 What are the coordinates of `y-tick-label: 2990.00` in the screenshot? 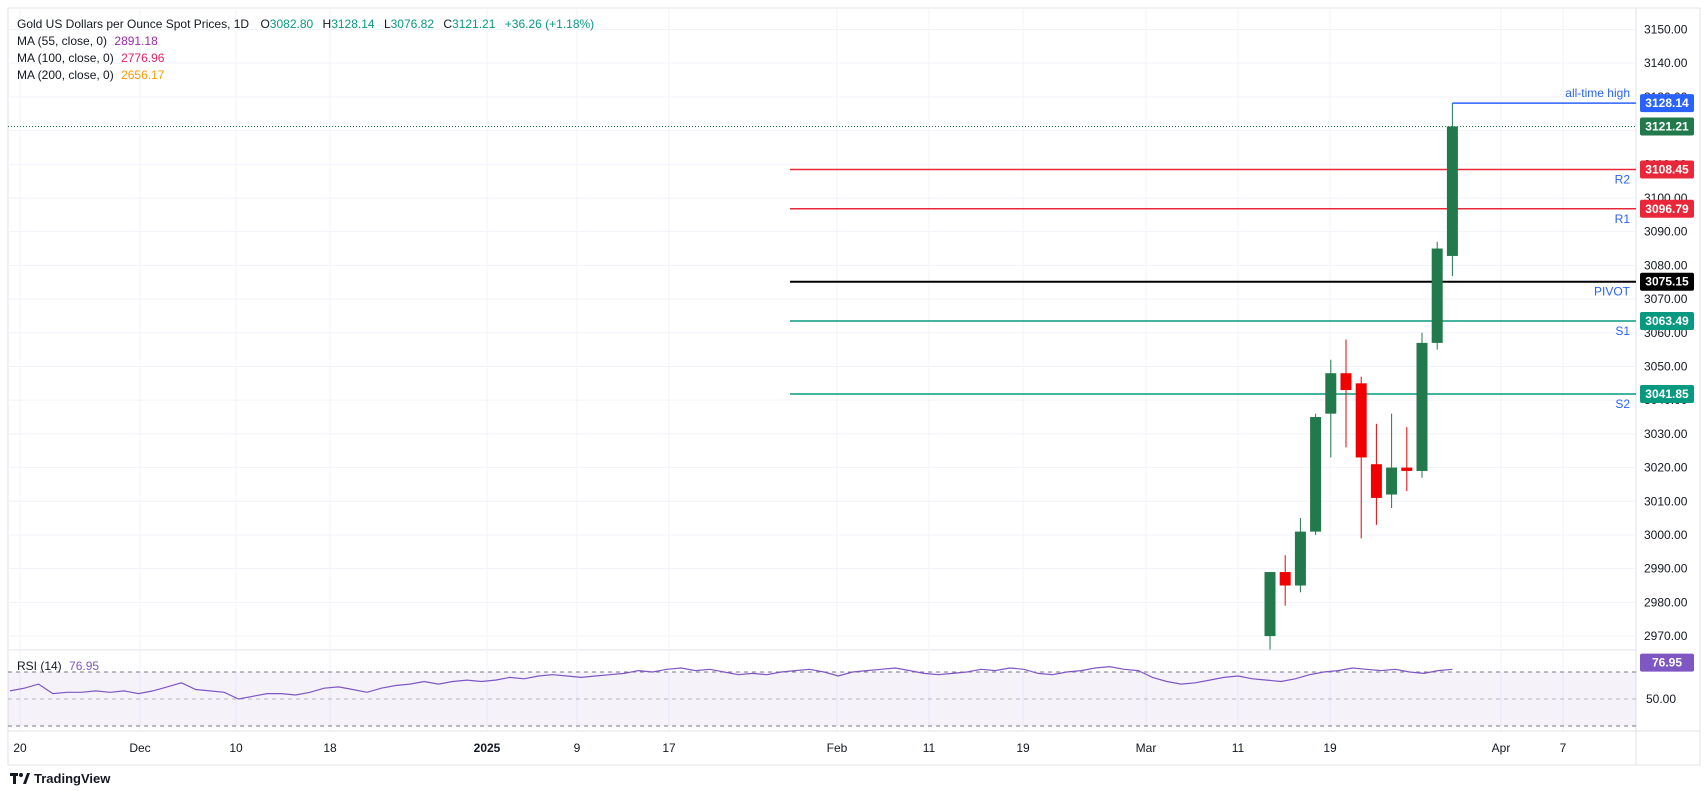 It's located at (1666, 569).